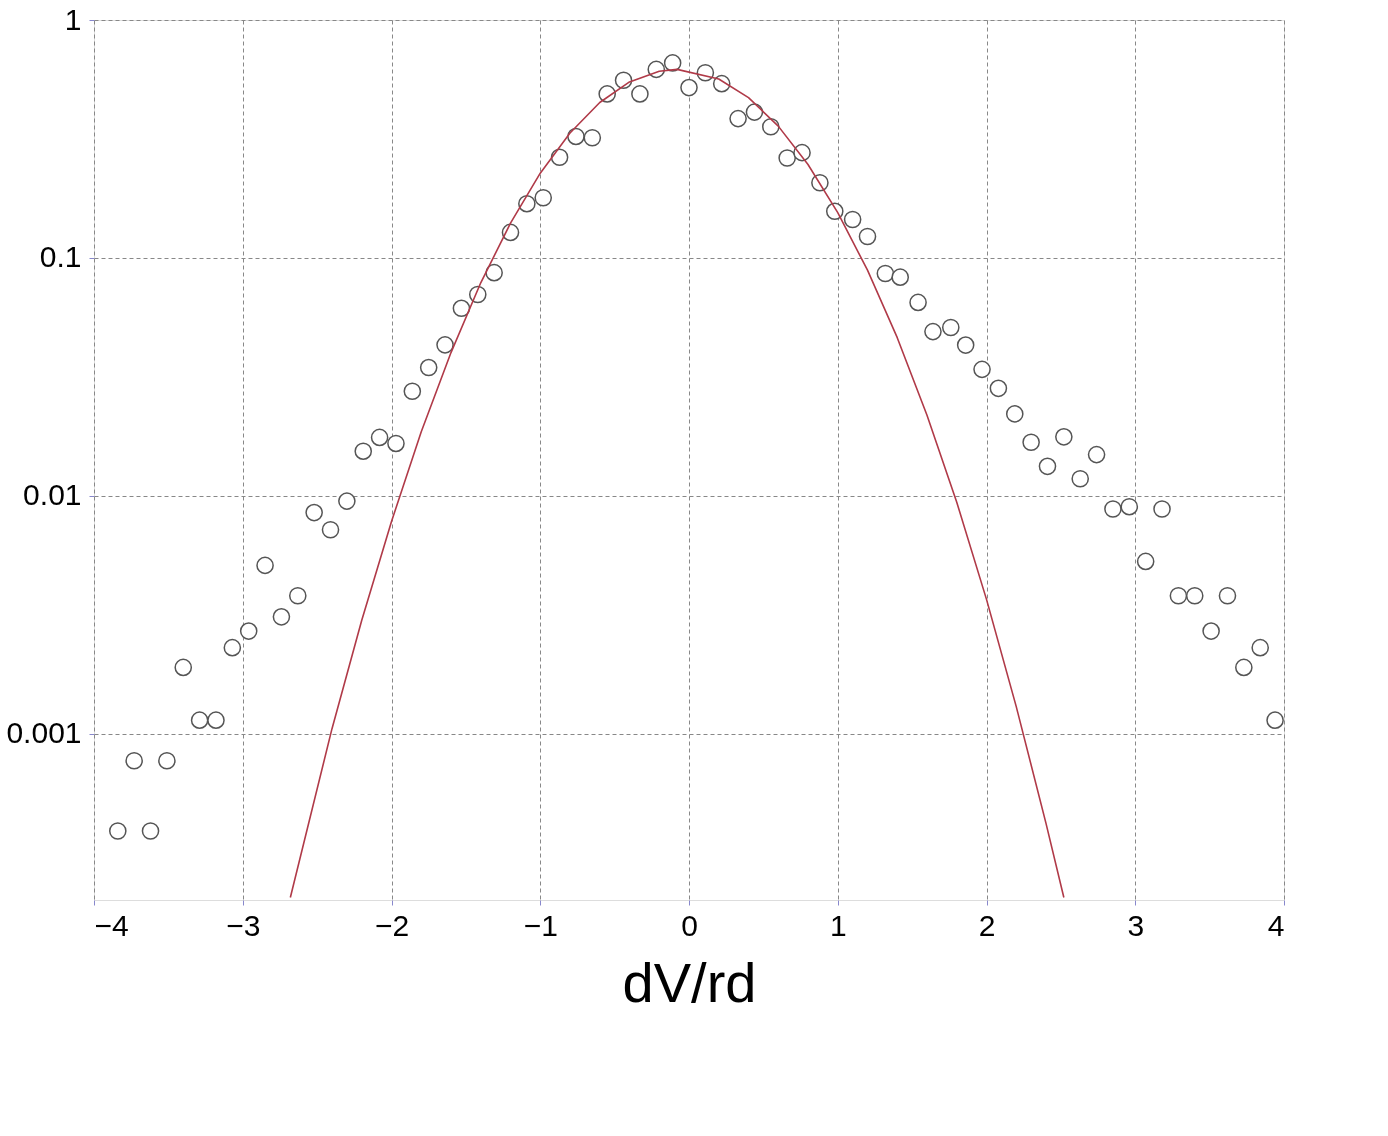 This screenshot has width=1388, height=1136. What do you see at coordinates (689, 925) in the screenshot?
I see `x-tick-label: 0` at bounding box center [689, 925].